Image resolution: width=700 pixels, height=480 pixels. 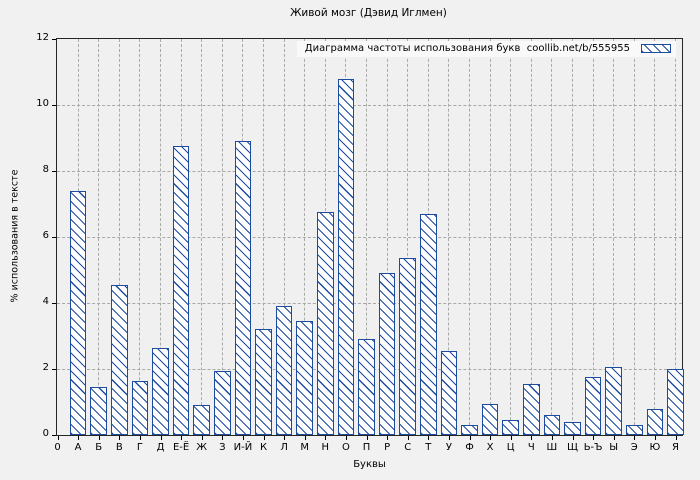 What do you see at coordinates (42, 103) in the screenshot?
I see `y-tick-label: 10` at bounding box center [42, 103].